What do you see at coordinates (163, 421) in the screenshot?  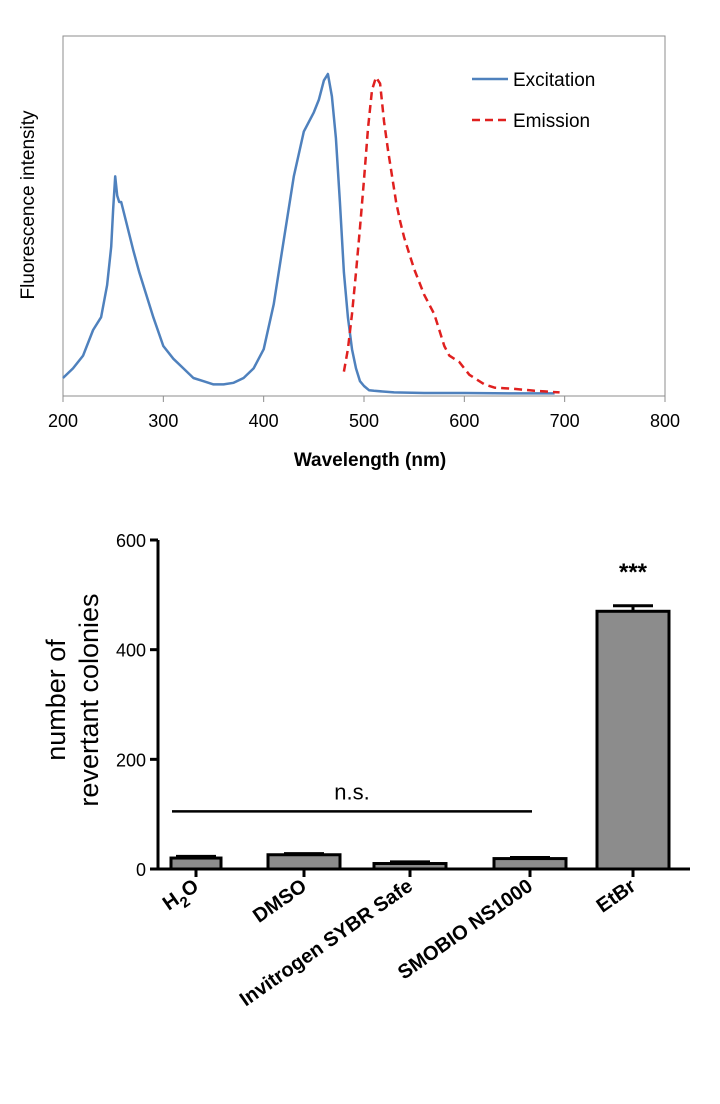 I see `x-tick-label: 300` at bounding box center [163, 421].